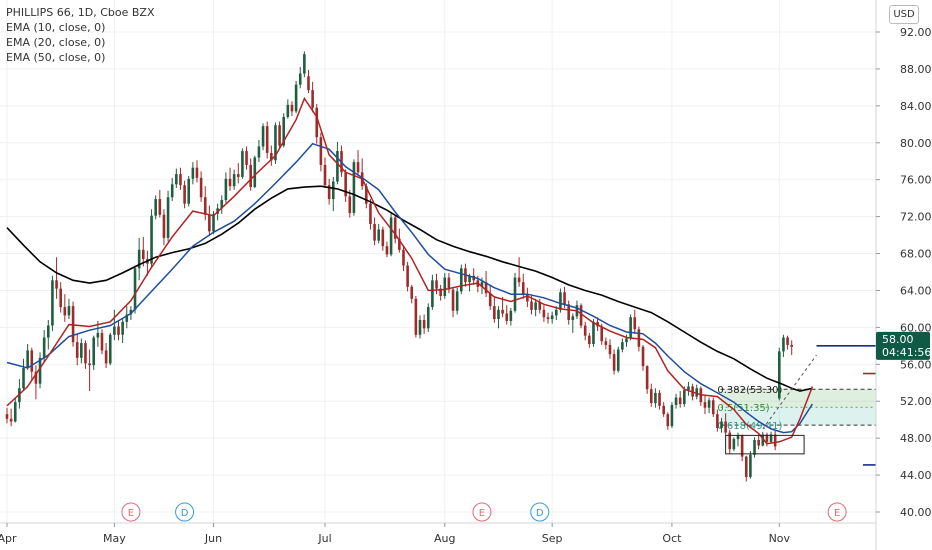 The width and height of the screenshot is (932, 550). I want to click on last-price-tag, so click(903, 345).